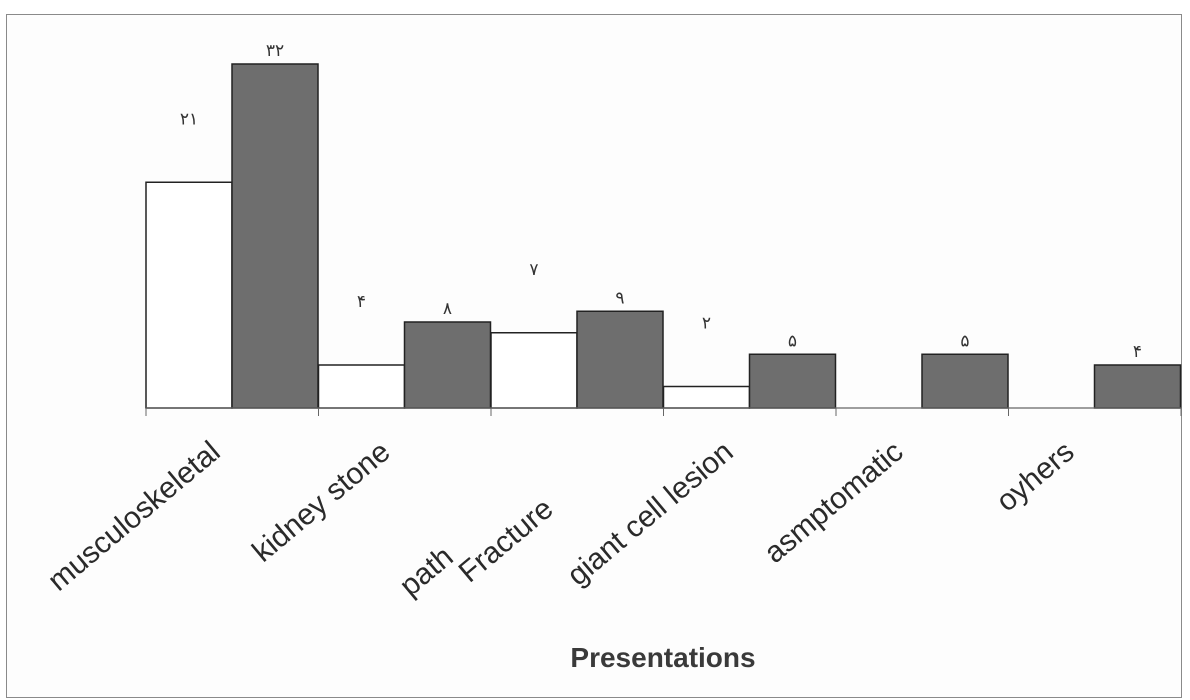 This screenshot has width=1190, height=700. What do you see at coordinates (662, 657) in the screenshot?
I see `x-axis-title: Presentations` at bounding box center [662, 657].